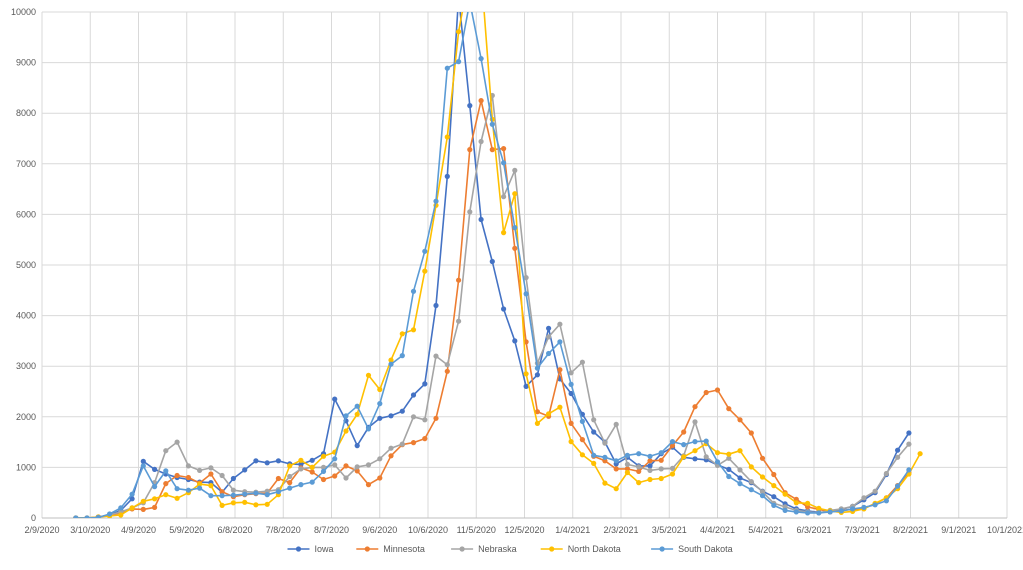 The height and width of the screenshot is (570, 1023). Describe the element at coordinates (620, 530) in the screenshot. I see `x-tick-label: 2/3/2021` at that location.